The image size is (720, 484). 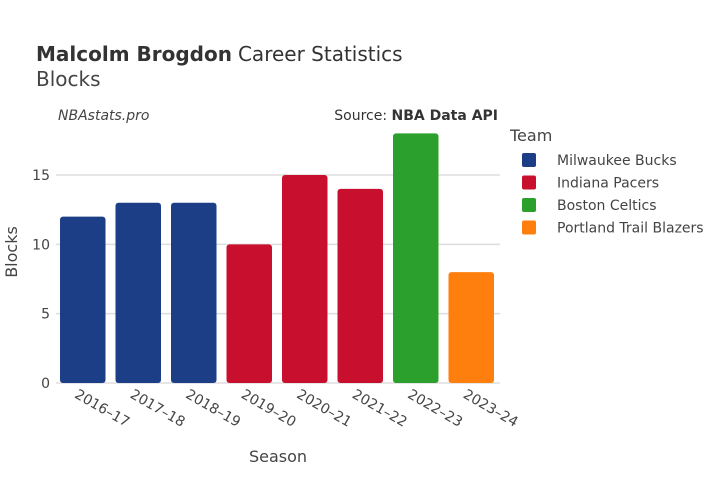 What do you see at coordinates (320, 54) in the screenshot?
I see `title-rest: Career Statistics` at bounding box center [320, 54].